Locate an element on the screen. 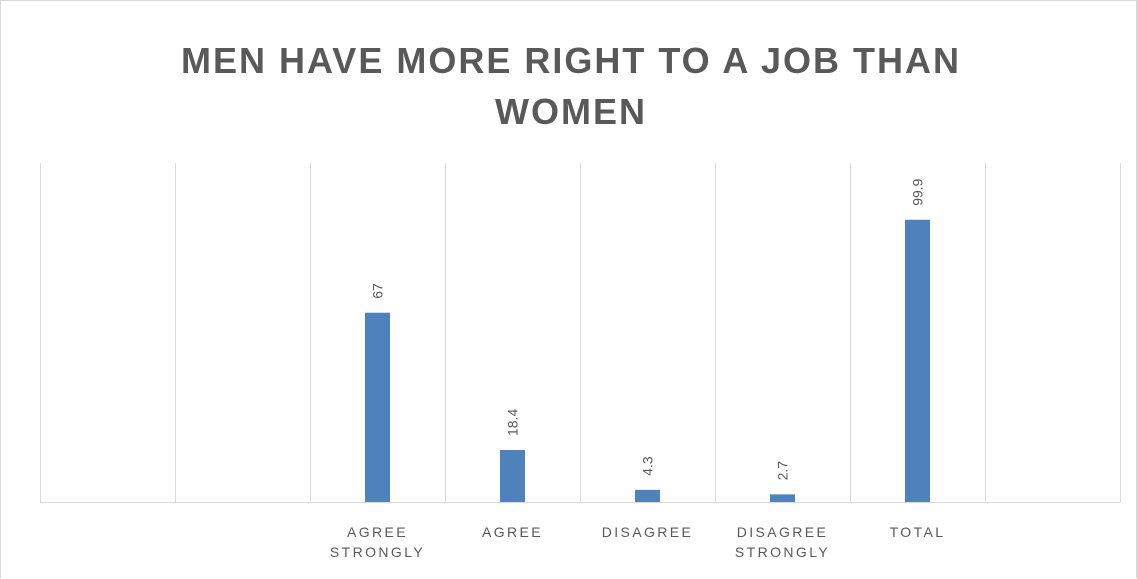 This screenshot has height=579, width=1137. x-tick-label: DISAGREE STRONGLY is located at coordinates (782, 542).